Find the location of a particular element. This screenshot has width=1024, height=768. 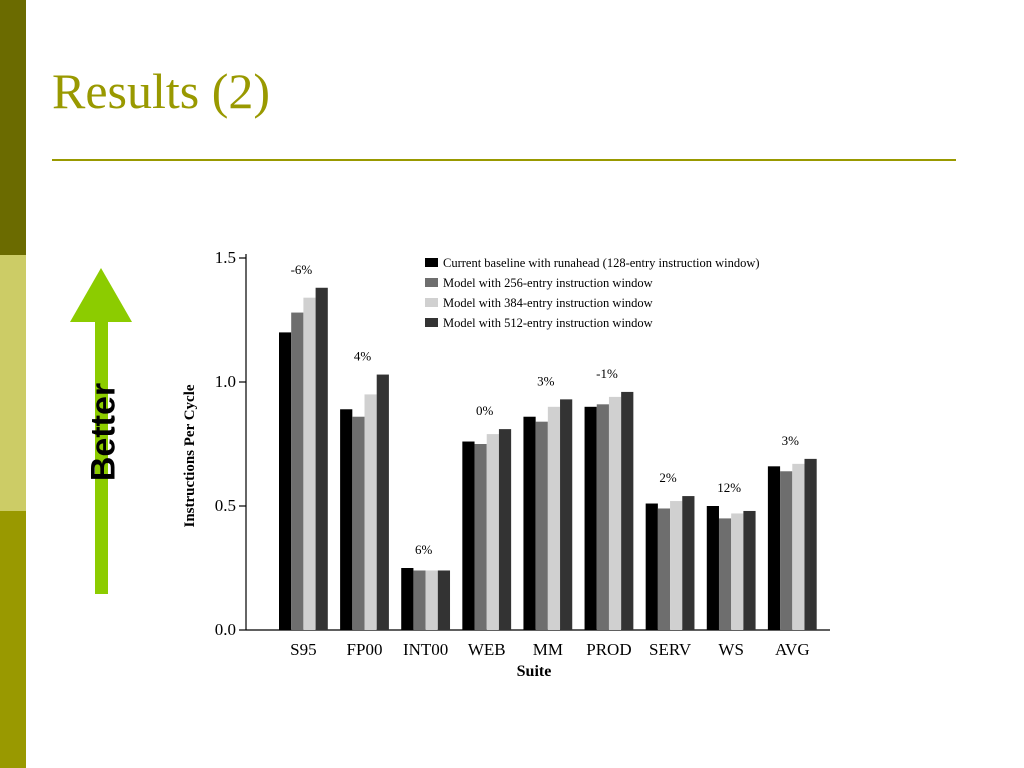

x-tick-label: PROD is located at coordinates (608, 649).